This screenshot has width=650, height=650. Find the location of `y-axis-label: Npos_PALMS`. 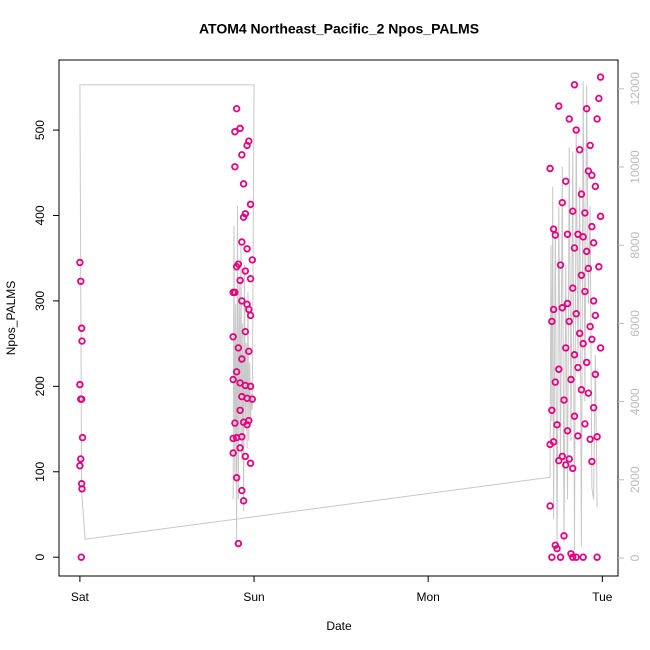

y-axis-label: Npos_PALMS is located at coordinates (11, 318).